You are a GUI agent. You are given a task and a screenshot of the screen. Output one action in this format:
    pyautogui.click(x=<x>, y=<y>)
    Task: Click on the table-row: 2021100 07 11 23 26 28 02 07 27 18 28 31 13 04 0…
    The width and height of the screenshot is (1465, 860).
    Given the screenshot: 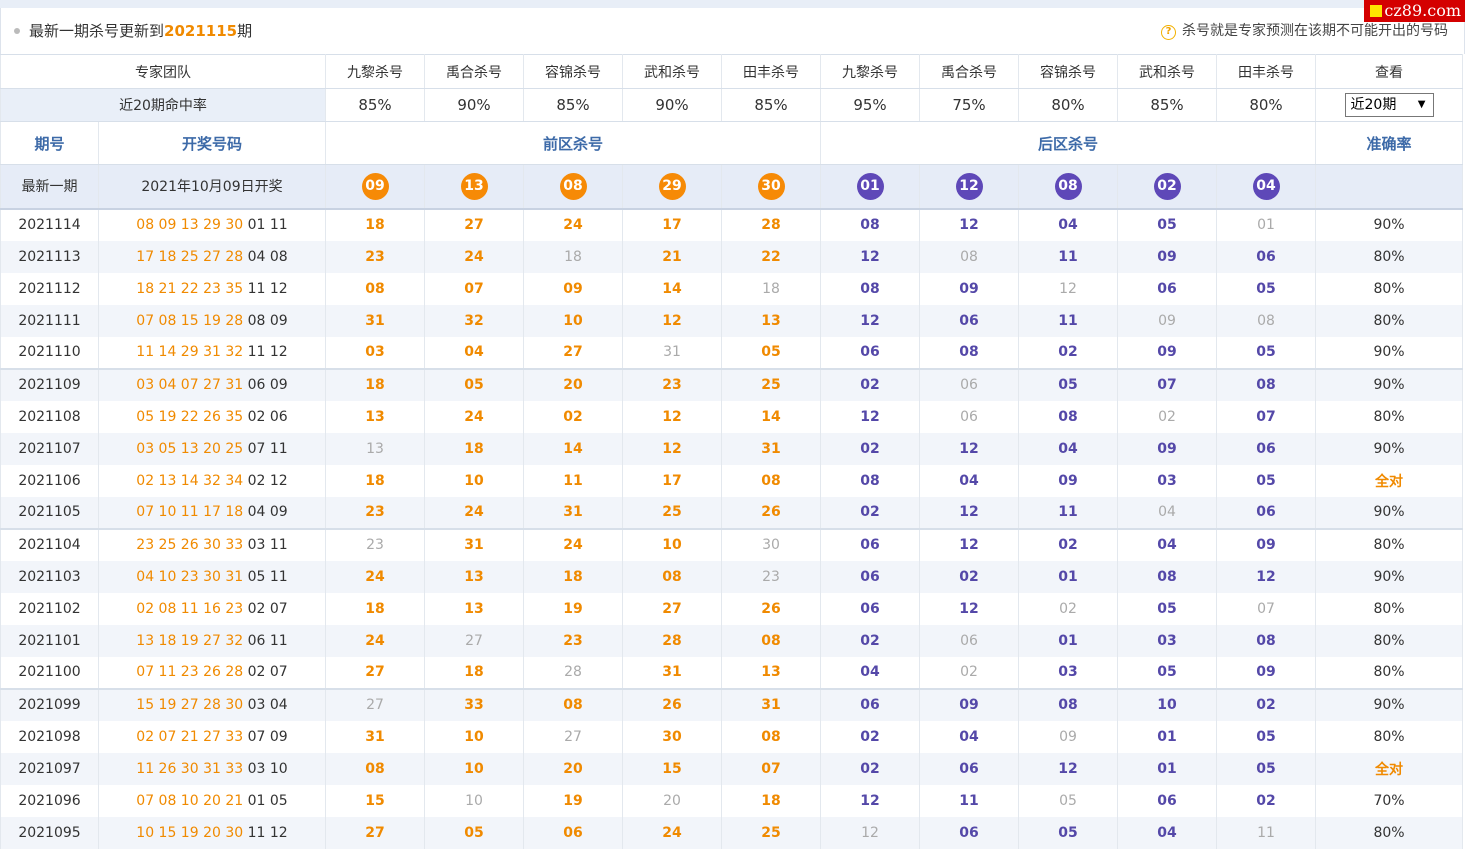 What is the action you would take?
    pyautogui.click(x=731, y=672)
    